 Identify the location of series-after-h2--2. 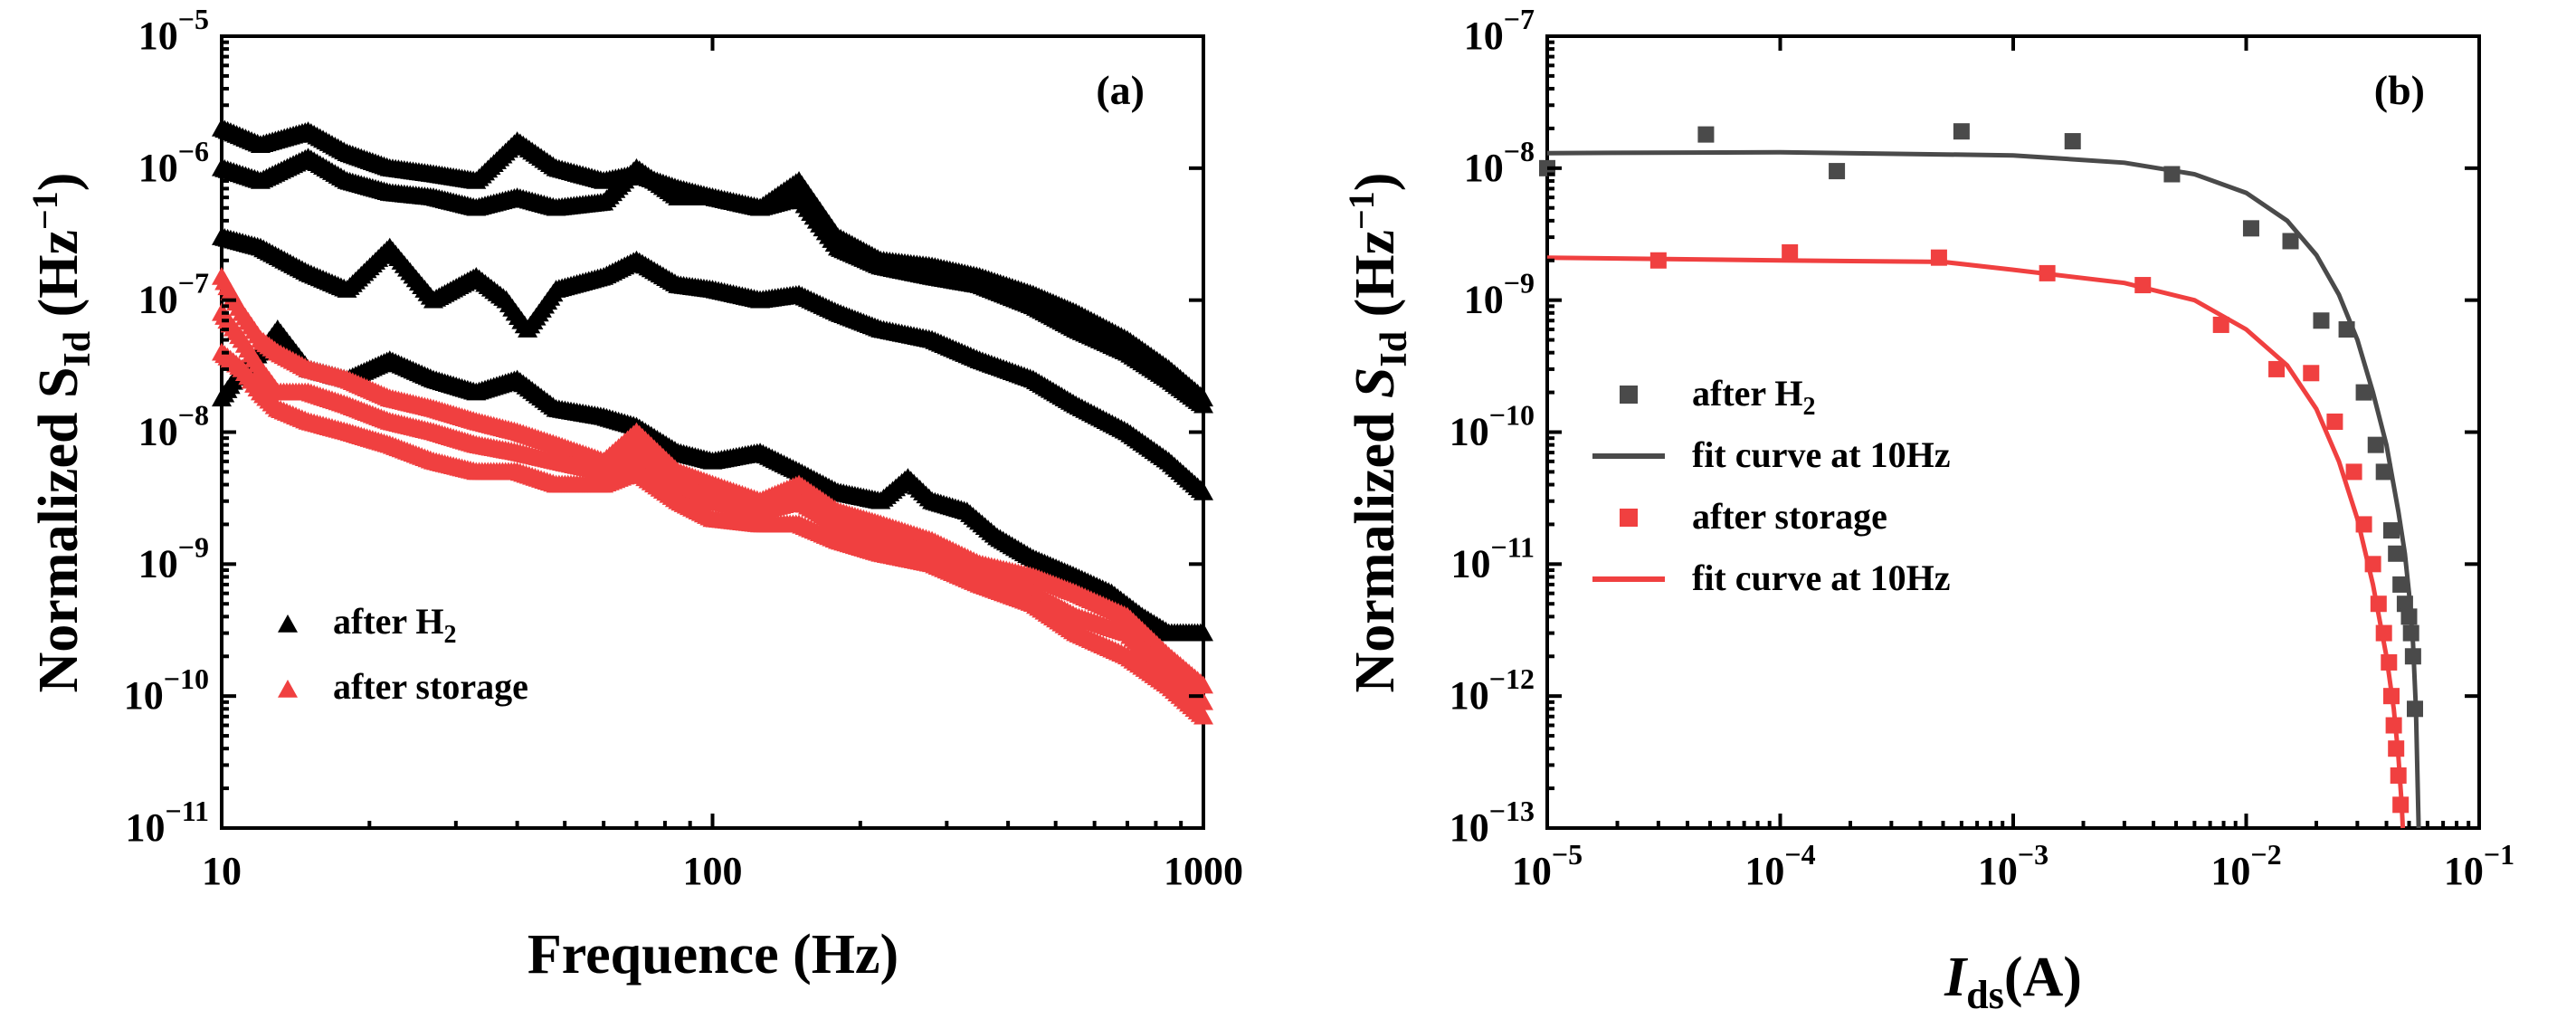
(712, 277).